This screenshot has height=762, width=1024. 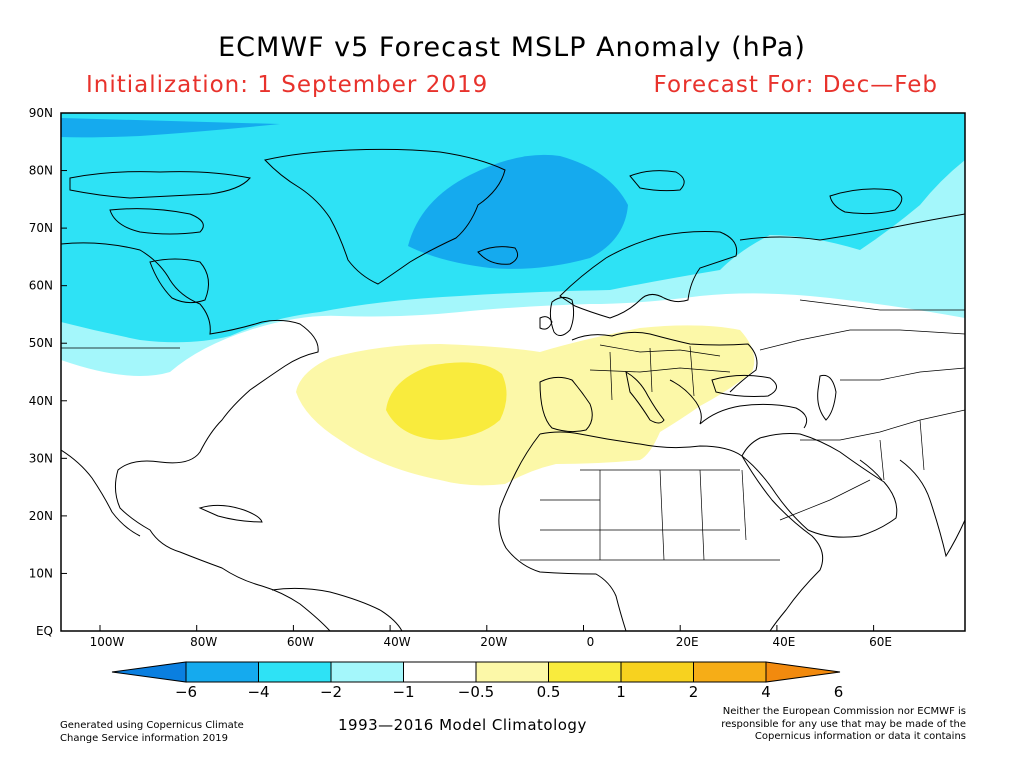 I want to click on lon-label: 40W, so click(x=397, y=642).